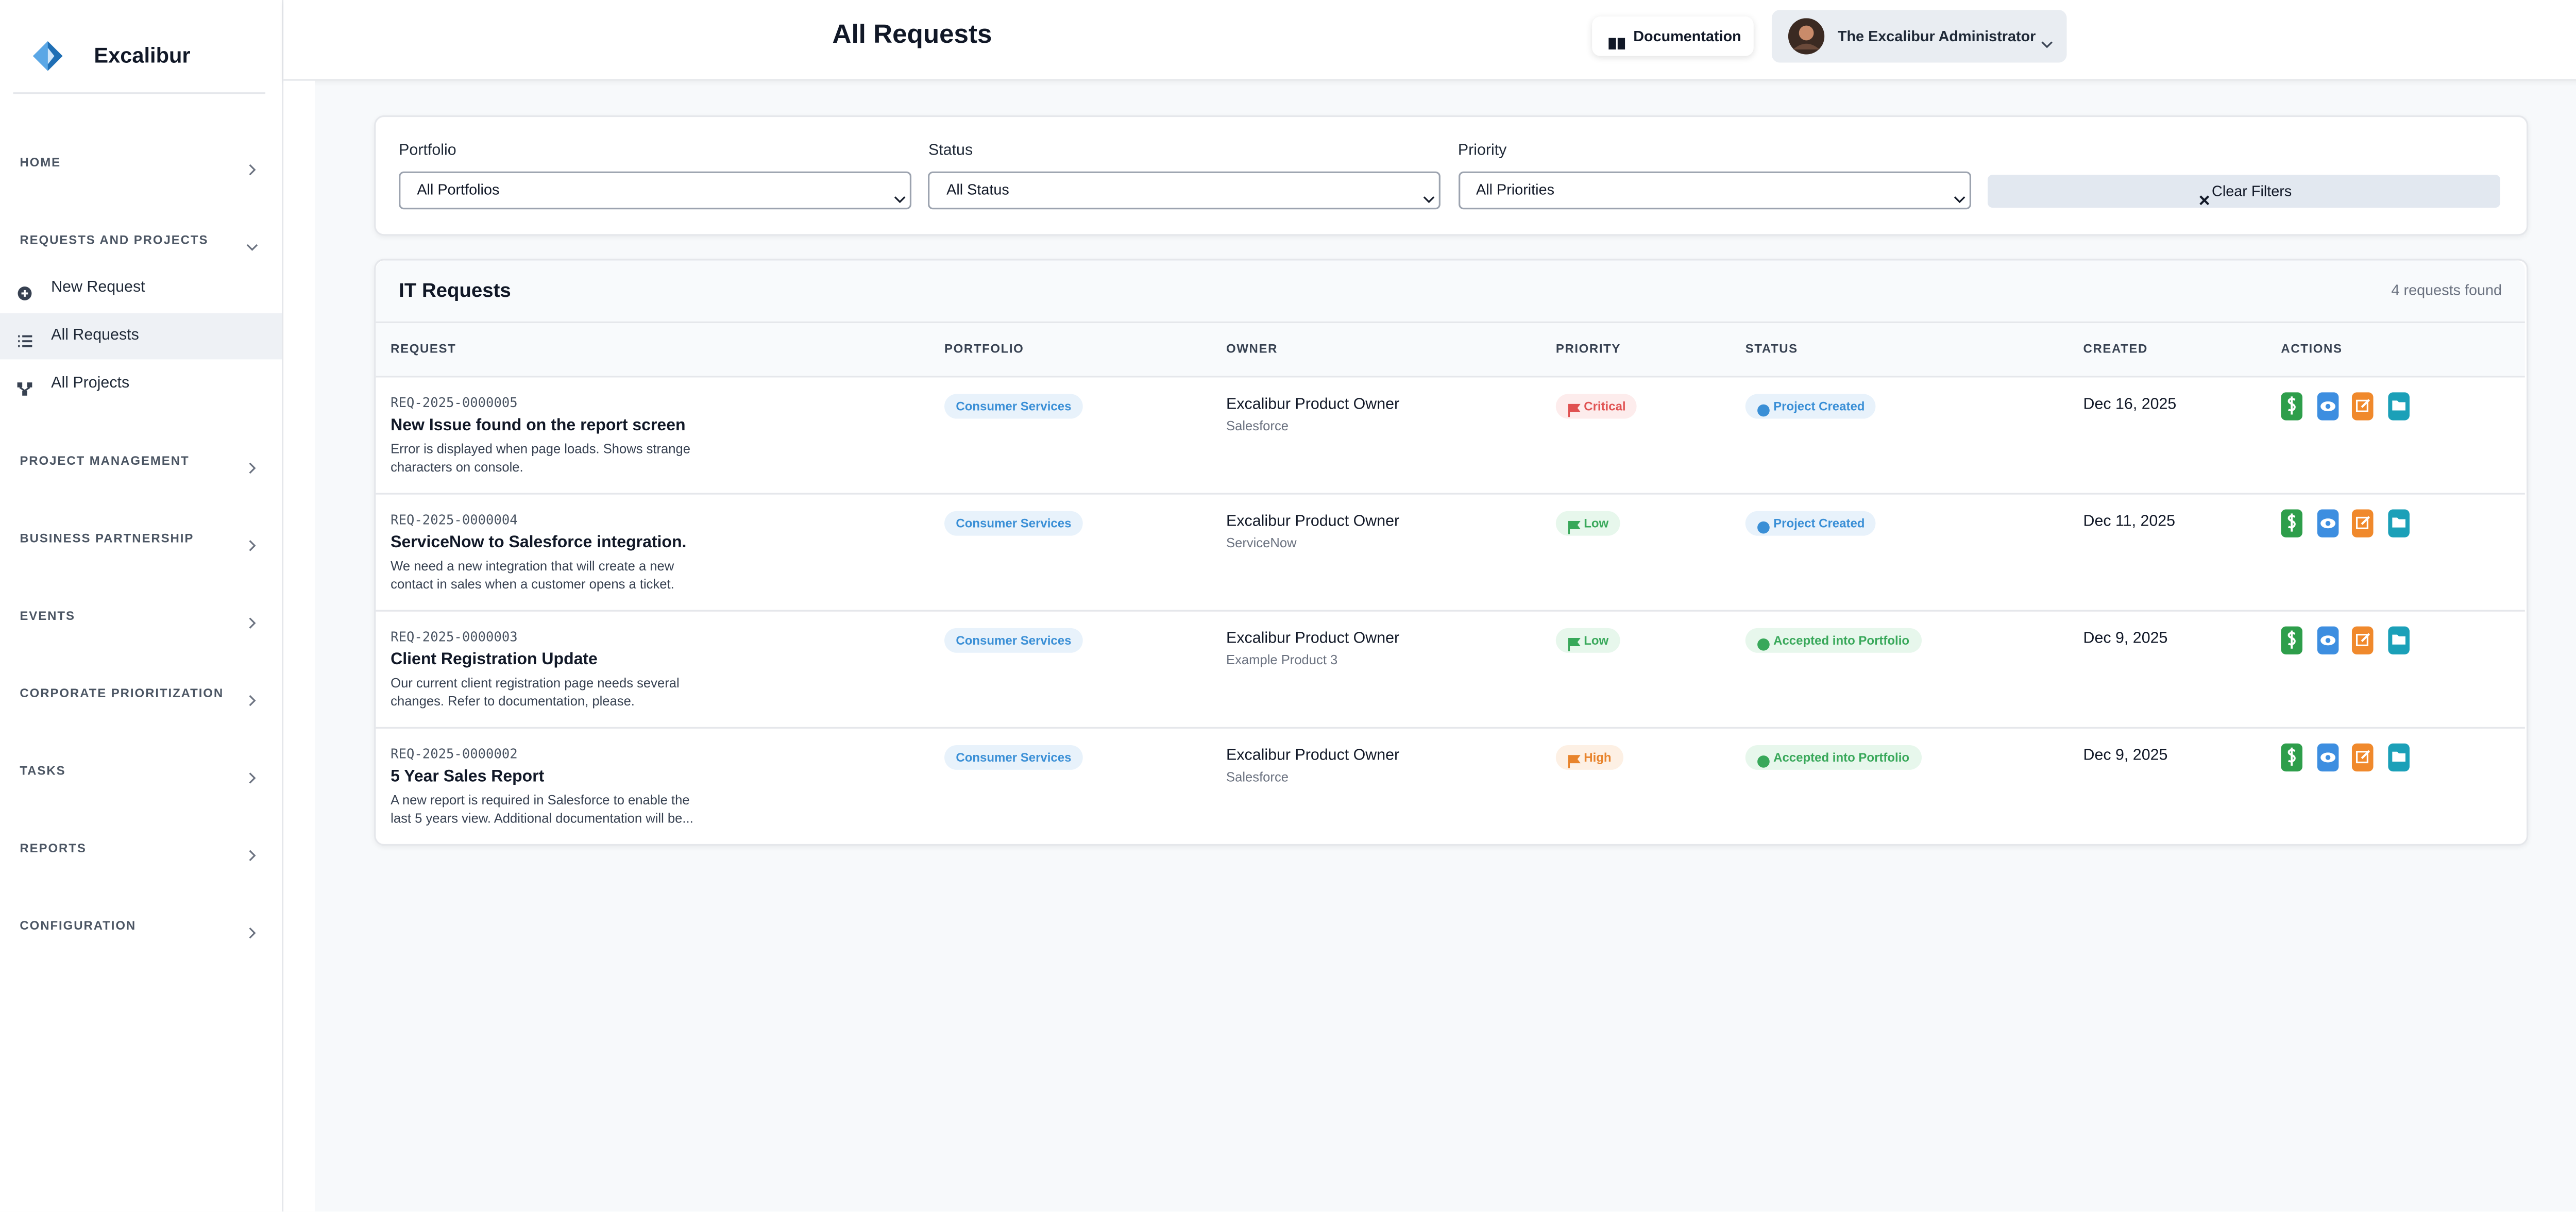 Image resolution: width=2576 pixels, height=1212 pixels. I want to click on request-title: Client Registration Update, so click(494, 660).